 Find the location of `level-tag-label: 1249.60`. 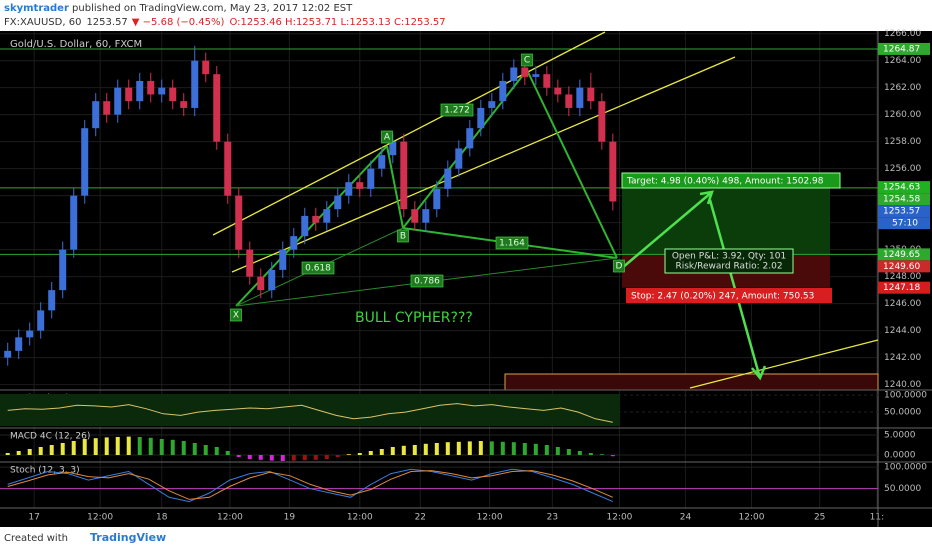

level-tag-label: 1249.60 is located at coordinates (901, 267).